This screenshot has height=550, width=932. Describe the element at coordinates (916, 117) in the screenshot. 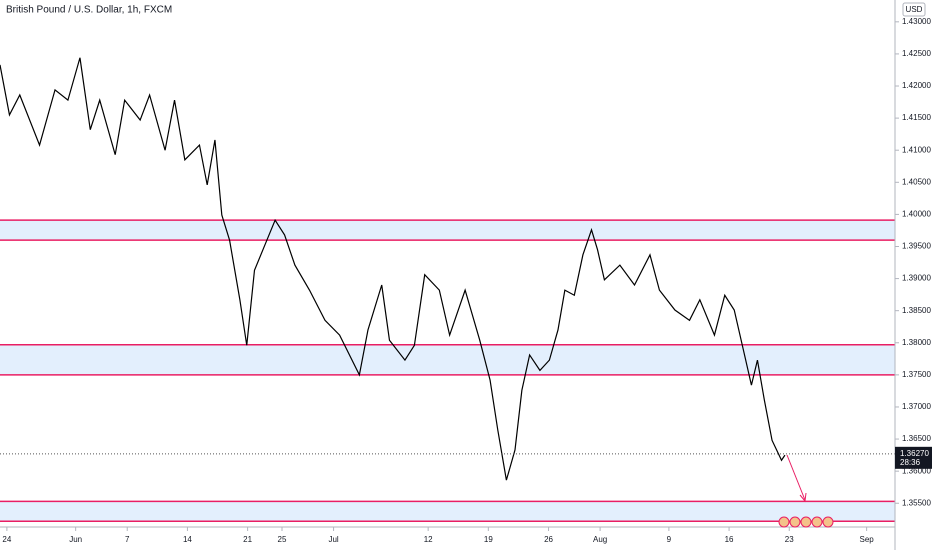

I see `y-tick-label: 1.41500` at that location.